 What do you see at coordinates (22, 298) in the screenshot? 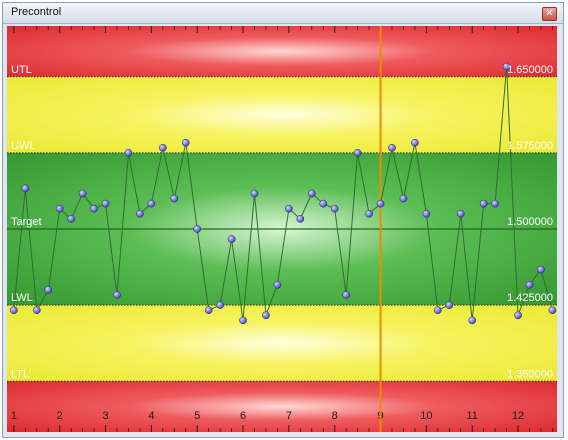
I see `limit-label-lwl: LWL` at bounding box center [22, 298].